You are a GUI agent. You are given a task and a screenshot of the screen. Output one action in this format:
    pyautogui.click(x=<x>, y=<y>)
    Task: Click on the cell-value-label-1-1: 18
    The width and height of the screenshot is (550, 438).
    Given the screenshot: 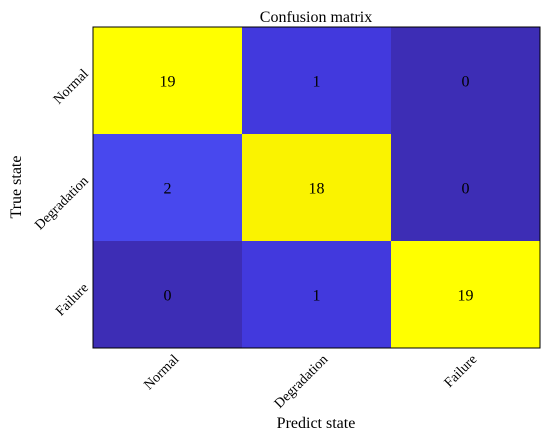 What is the action you would take?
    pyautogui.click(x=317, y=189)
    